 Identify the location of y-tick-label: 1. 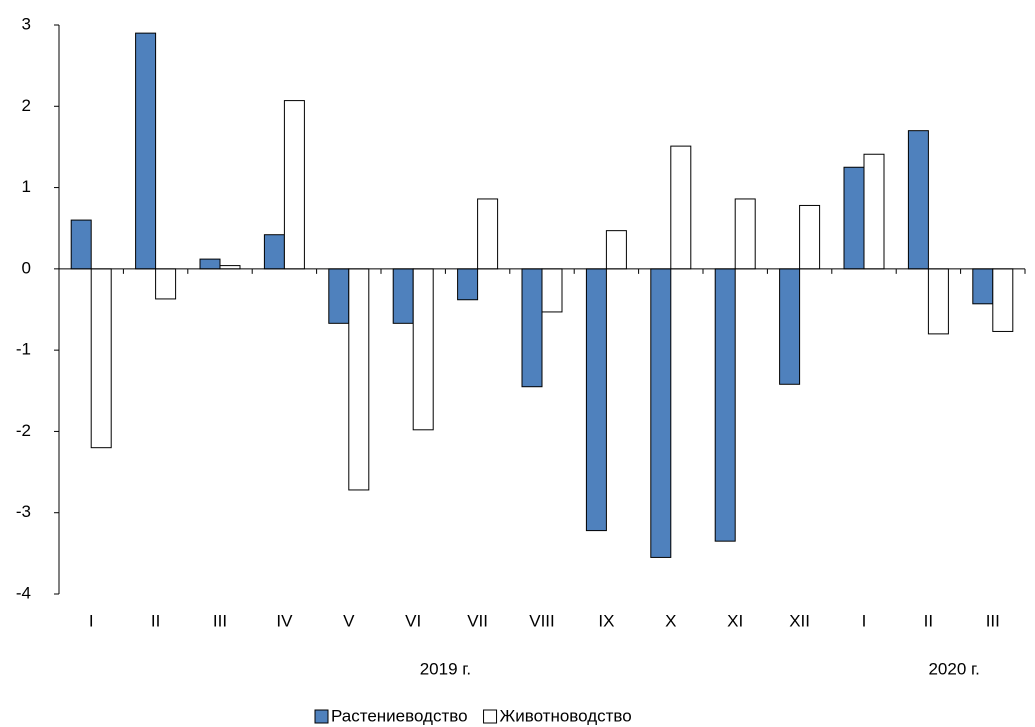
(26, 186).